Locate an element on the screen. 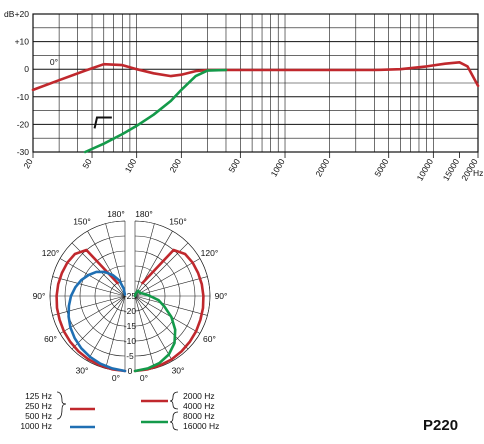 This screenshot has height=444, width=484. x-tick-label: 1000 is located at coordinates (278, 168).